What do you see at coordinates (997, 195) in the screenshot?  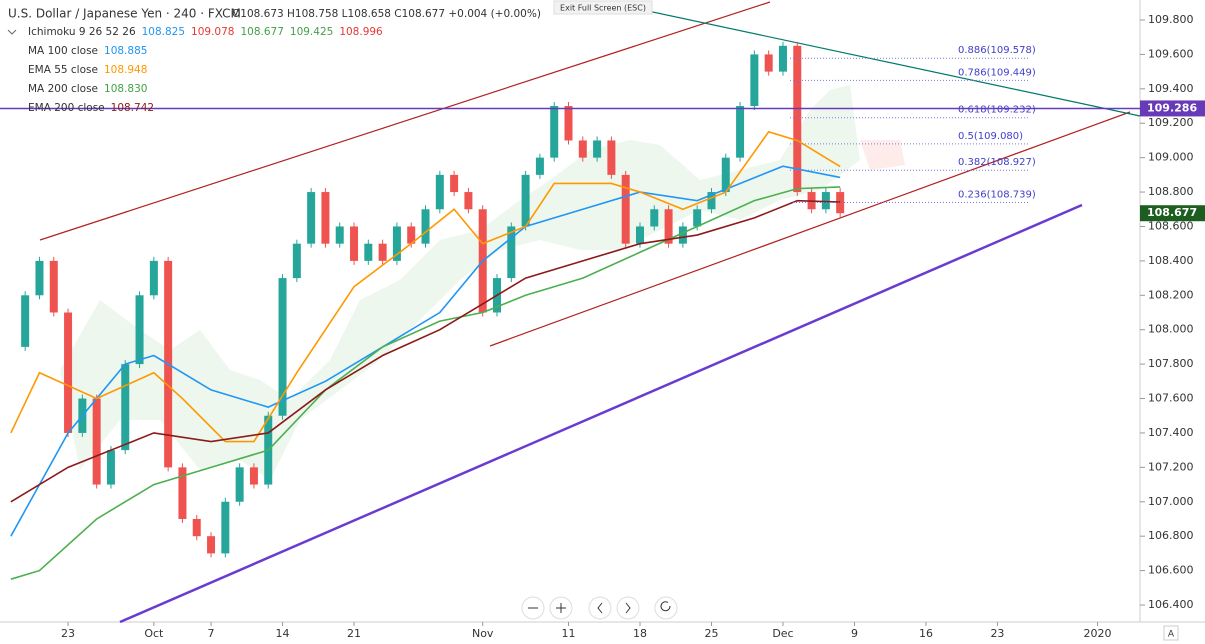 I see `fib-label: 0.236(108.739)` at bounding box center [997, 195].